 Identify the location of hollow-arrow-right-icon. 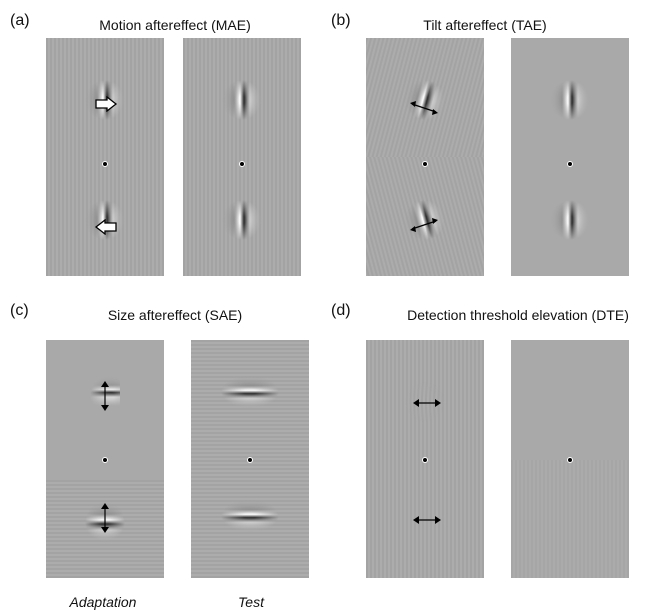
(106, 104).